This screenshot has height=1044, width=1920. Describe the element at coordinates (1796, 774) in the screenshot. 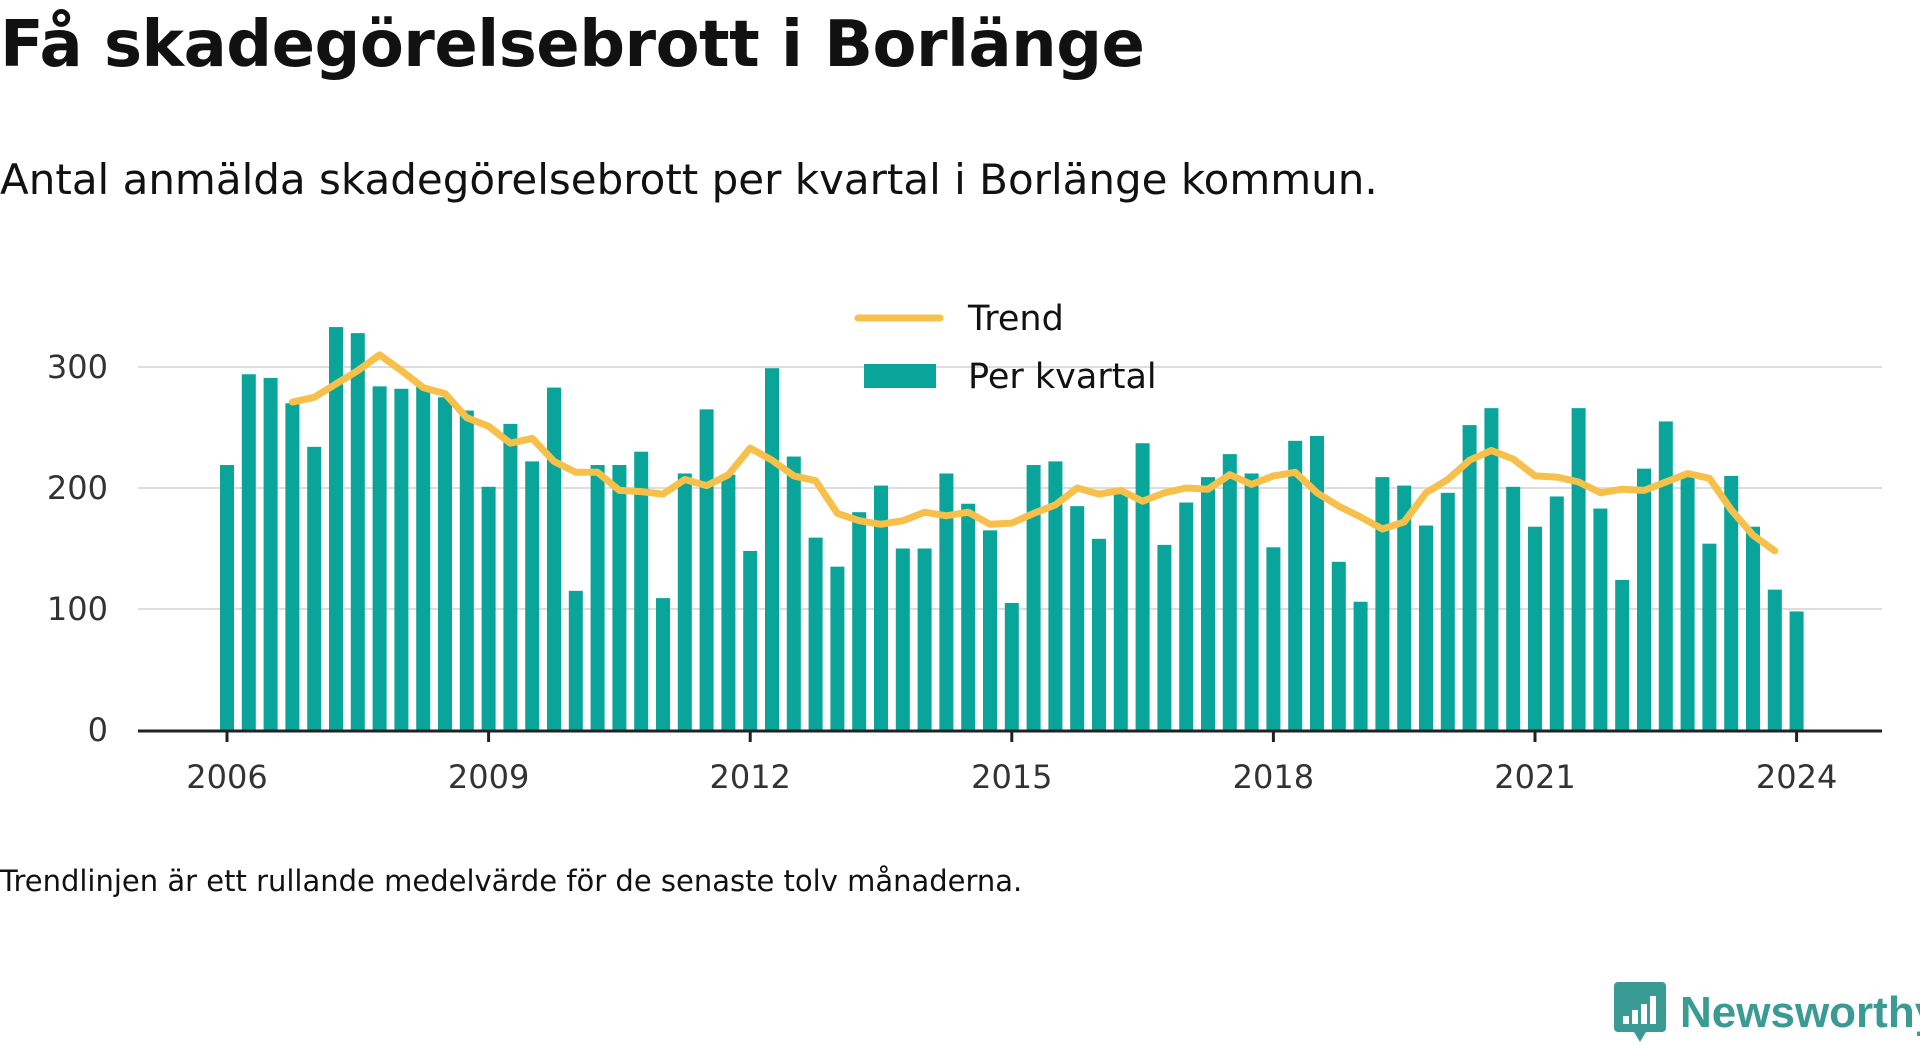

I see `x-tick-label: 2024` at that location.